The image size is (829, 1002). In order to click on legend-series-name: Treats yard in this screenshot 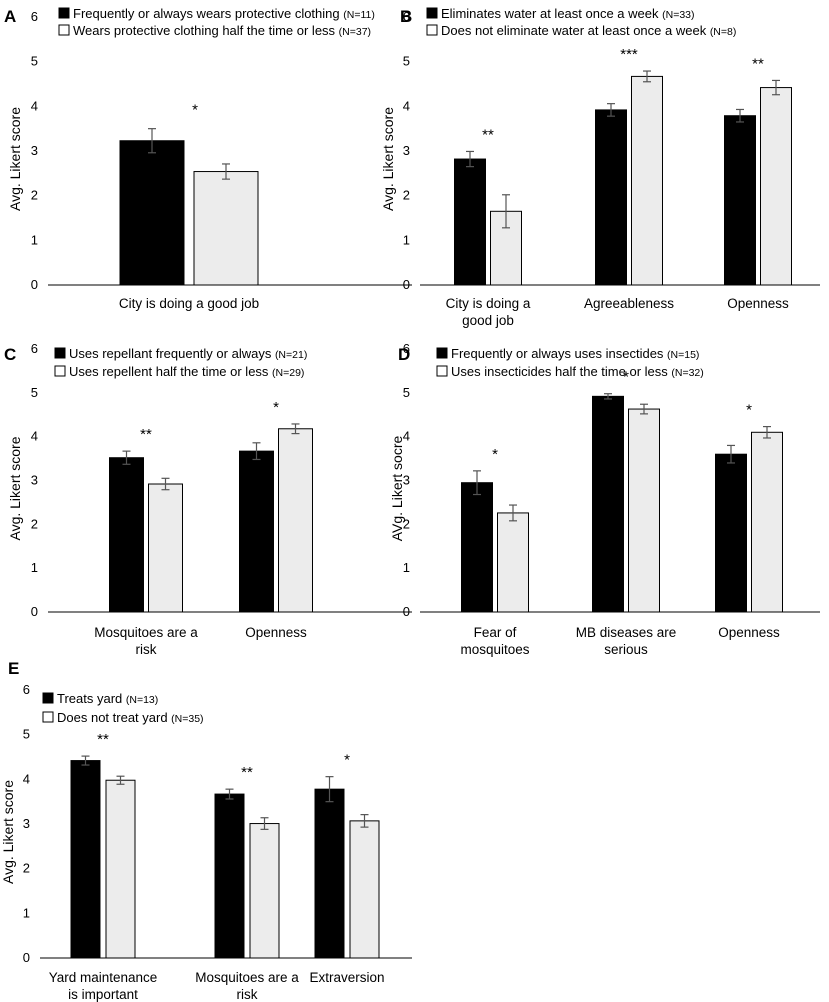, I will do `click(91, 698)`.